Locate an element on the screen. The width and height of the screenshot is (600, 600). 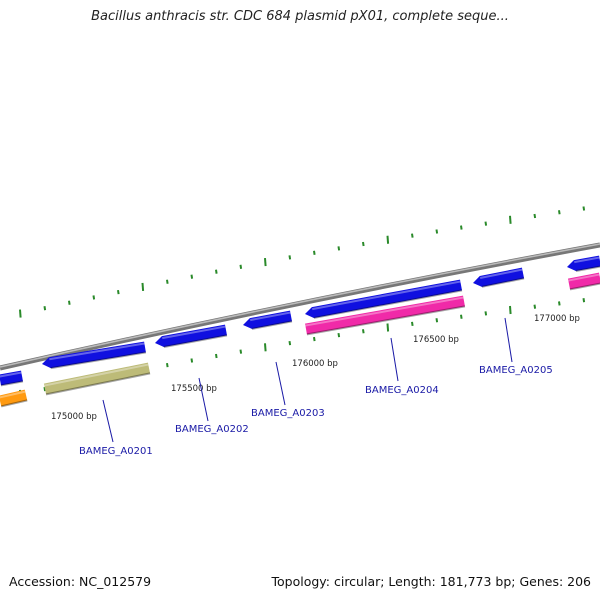
gene-label: BAMEG_A0205 is located at coordinates (516, 370).